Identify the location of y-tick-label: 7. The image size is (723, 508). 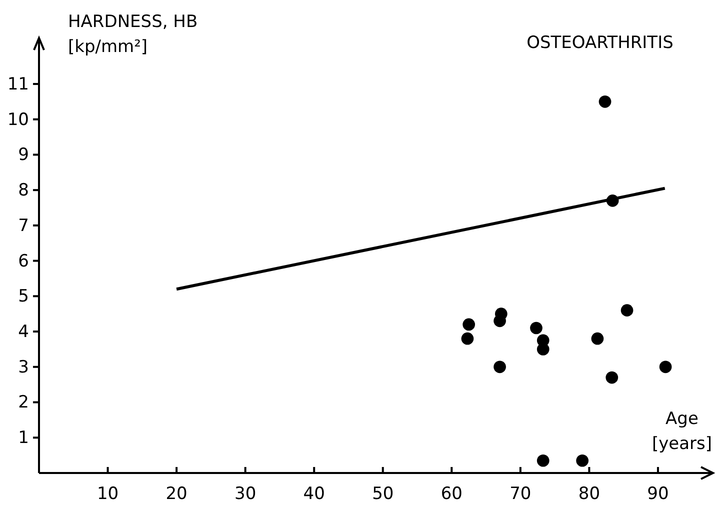
(23, 226).